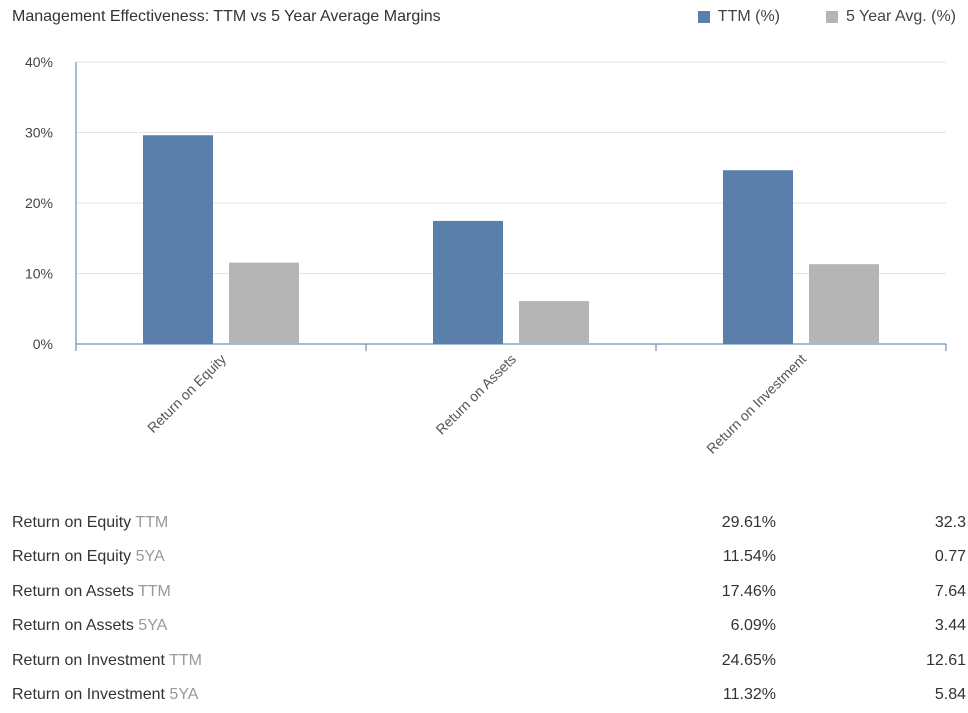  What do you see at coordinates (950, 522) in the screenshot?
I see `row-comparison-value: 32.3` at bounding box center [950, 522].